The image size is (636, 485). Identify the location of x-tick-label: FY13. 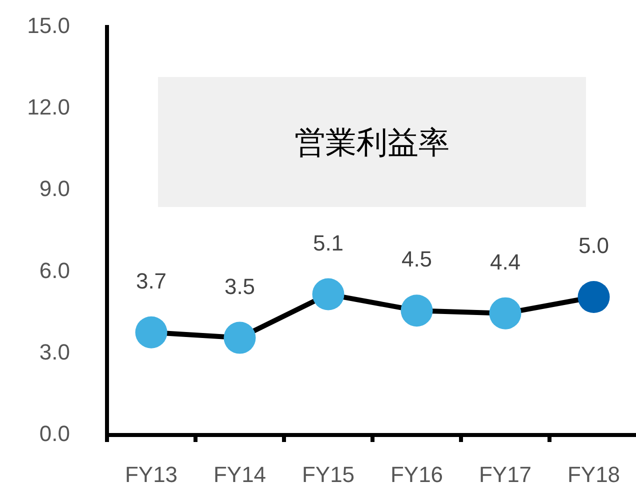
(151, 473).